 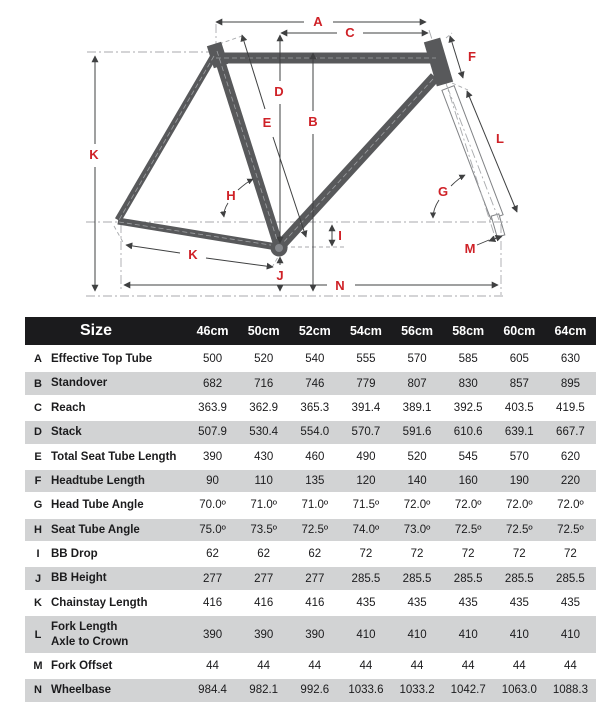 What do you see at coordinates (212, 407) in the screenshot?
I see `value-cell: 363.9` at bounding box center [212, 407].